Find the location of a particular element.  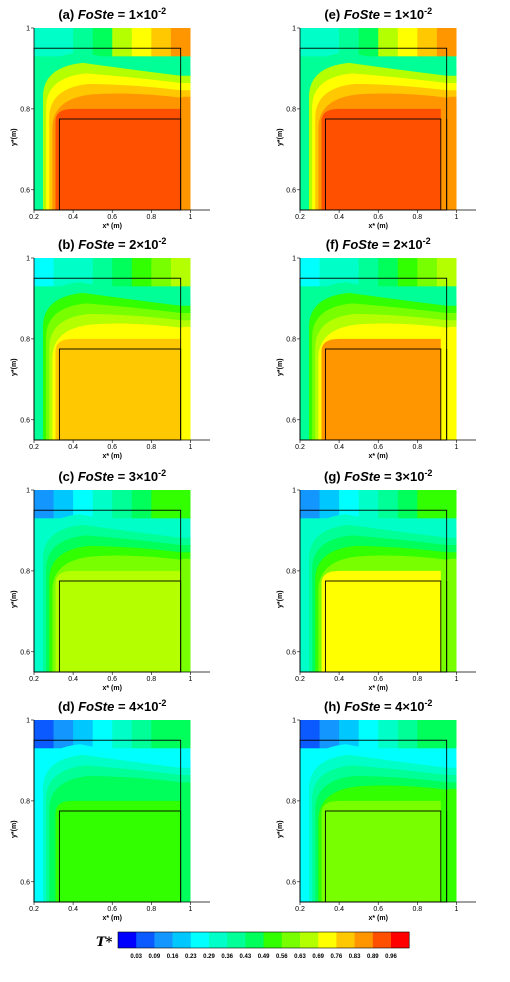

panel-title: (a) FoSte = 1×10-2 is located at coordinates (112, 14).